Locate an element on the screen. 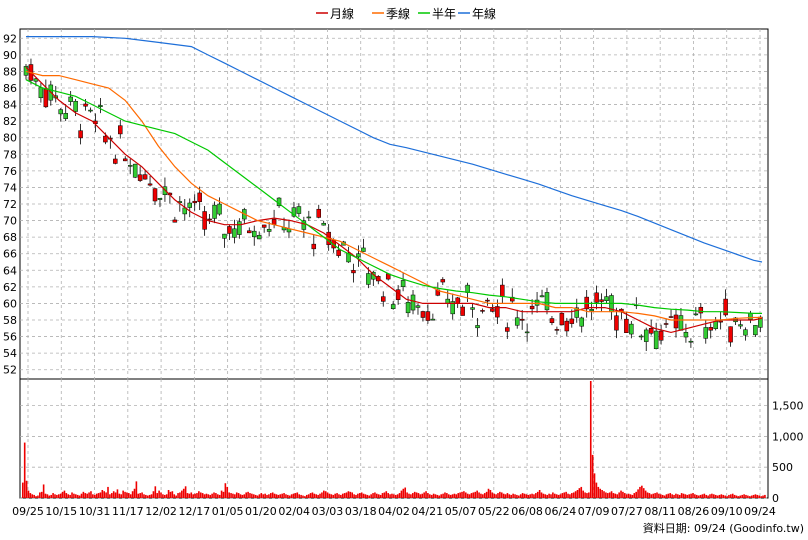 The width and height of the screenshot is (808, 540). x-tick-label: 02/04 is located at coordinates (294, 511).